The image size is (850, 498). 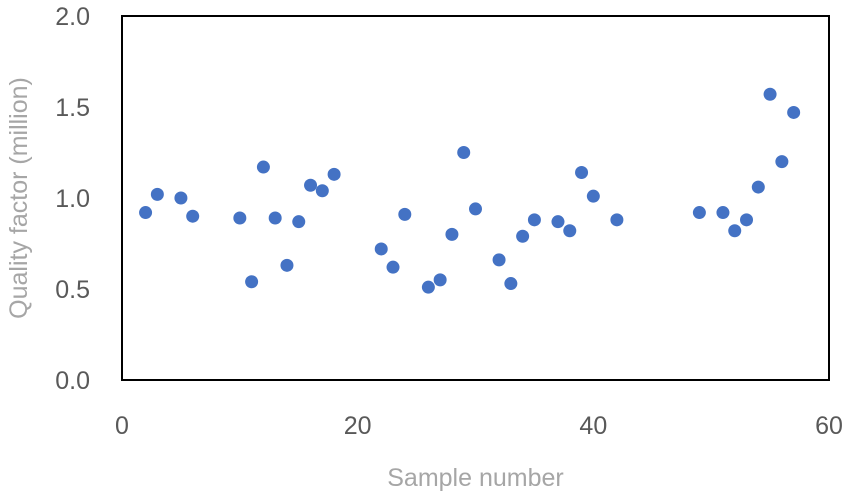 What do you see at coordinates (358, 426) in the screenshot?
I see `x-tick-label: 20` at bounding box center [358, 426].